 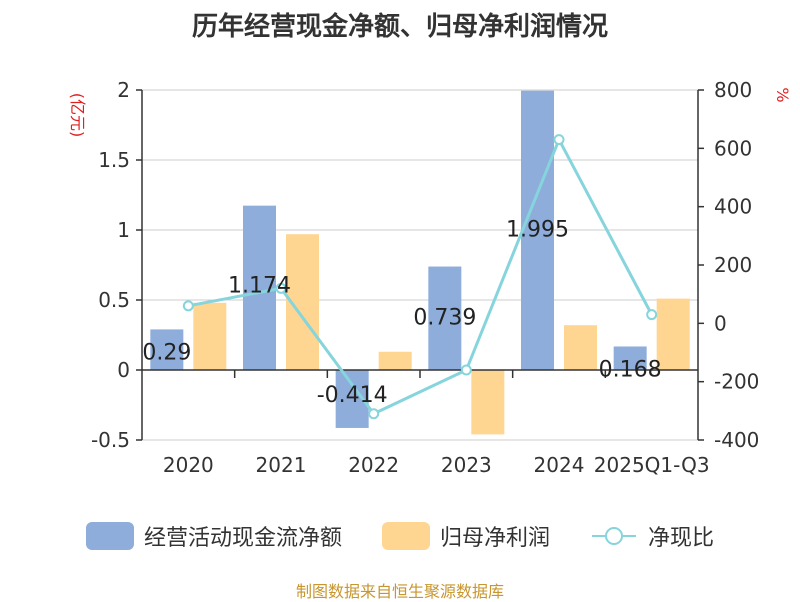 What do you see at coordinates (281, 465) in the screenshot?
I see `x-tick-label: 2021` at bounding box center [281, 465].